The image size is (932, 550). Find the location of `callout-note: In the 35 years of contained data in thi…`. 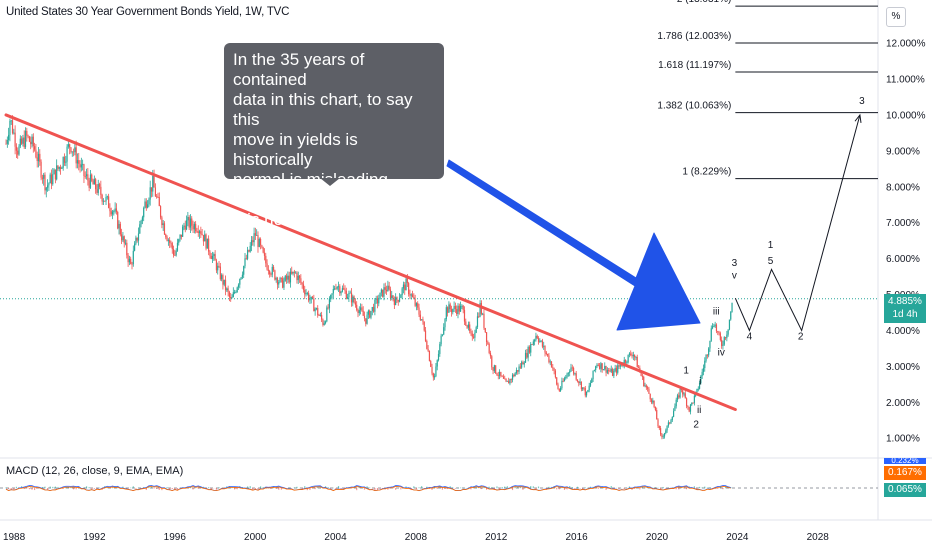

callout-note: In the 35 years of contained data in thi… is located at coordinates (334, 136).